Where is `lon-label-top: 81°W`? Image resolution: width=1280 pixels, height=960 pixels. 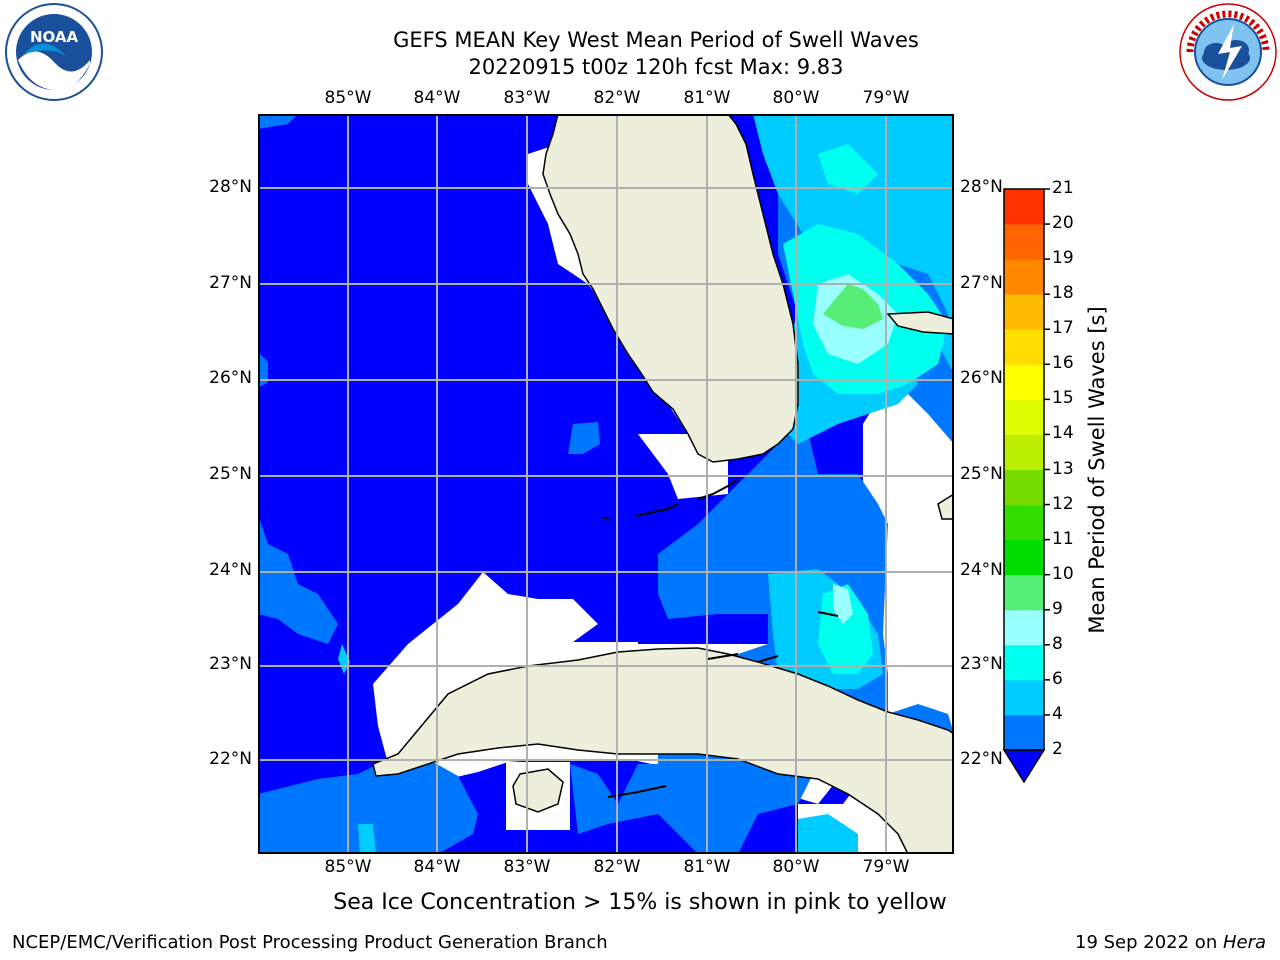
lon-label-top: 81°W is located at coordinates (707, 98).